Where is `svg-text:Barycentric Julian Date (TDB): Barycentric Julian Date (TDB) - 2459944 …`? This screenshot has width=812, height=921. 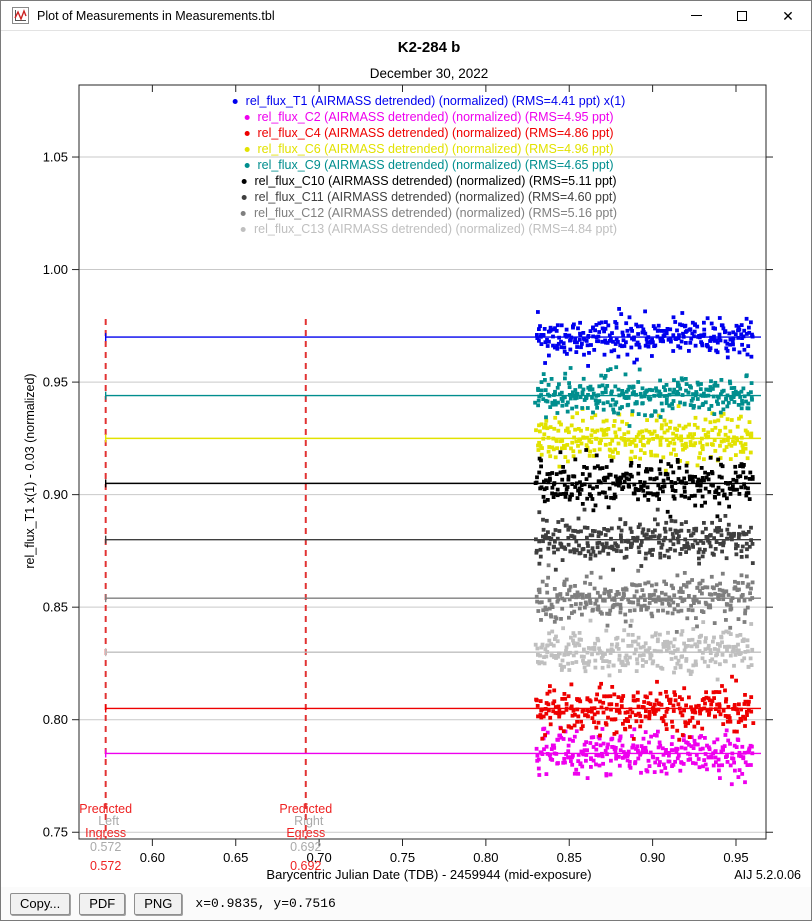
svg-text:Barycentric Julian Date (TDB): Barycentric Julian Date (TDB) - 2459944 … is located at coordinates (428, 874).